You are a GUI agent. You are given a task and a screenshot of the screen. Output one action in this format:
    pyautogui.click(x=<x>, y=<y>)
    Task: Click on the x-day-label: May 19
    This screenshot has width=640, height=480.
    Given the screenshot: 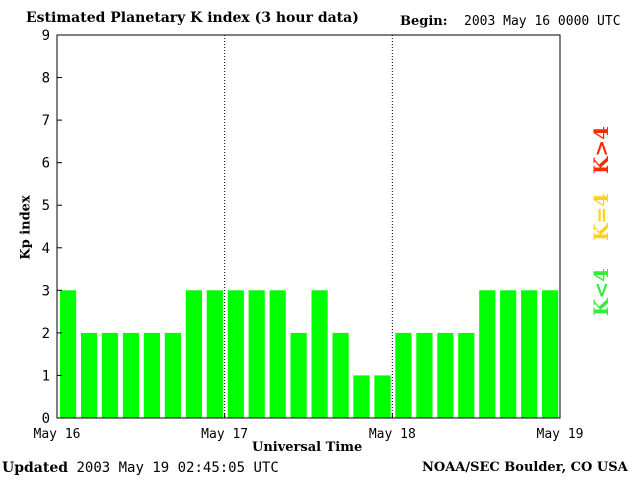 What is the action you would take?
    pyautogui.click(x=560, y=434)
    